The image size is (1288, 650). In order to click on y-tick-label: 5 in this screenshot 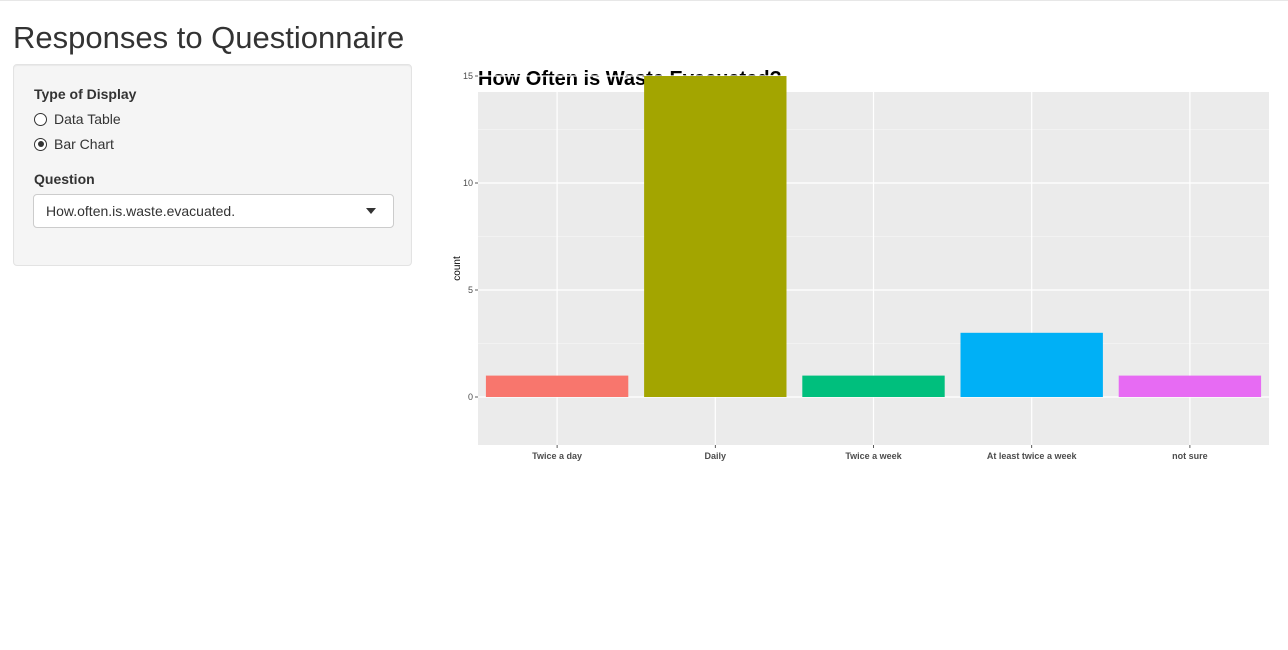, I will do `click(470, 290)`.